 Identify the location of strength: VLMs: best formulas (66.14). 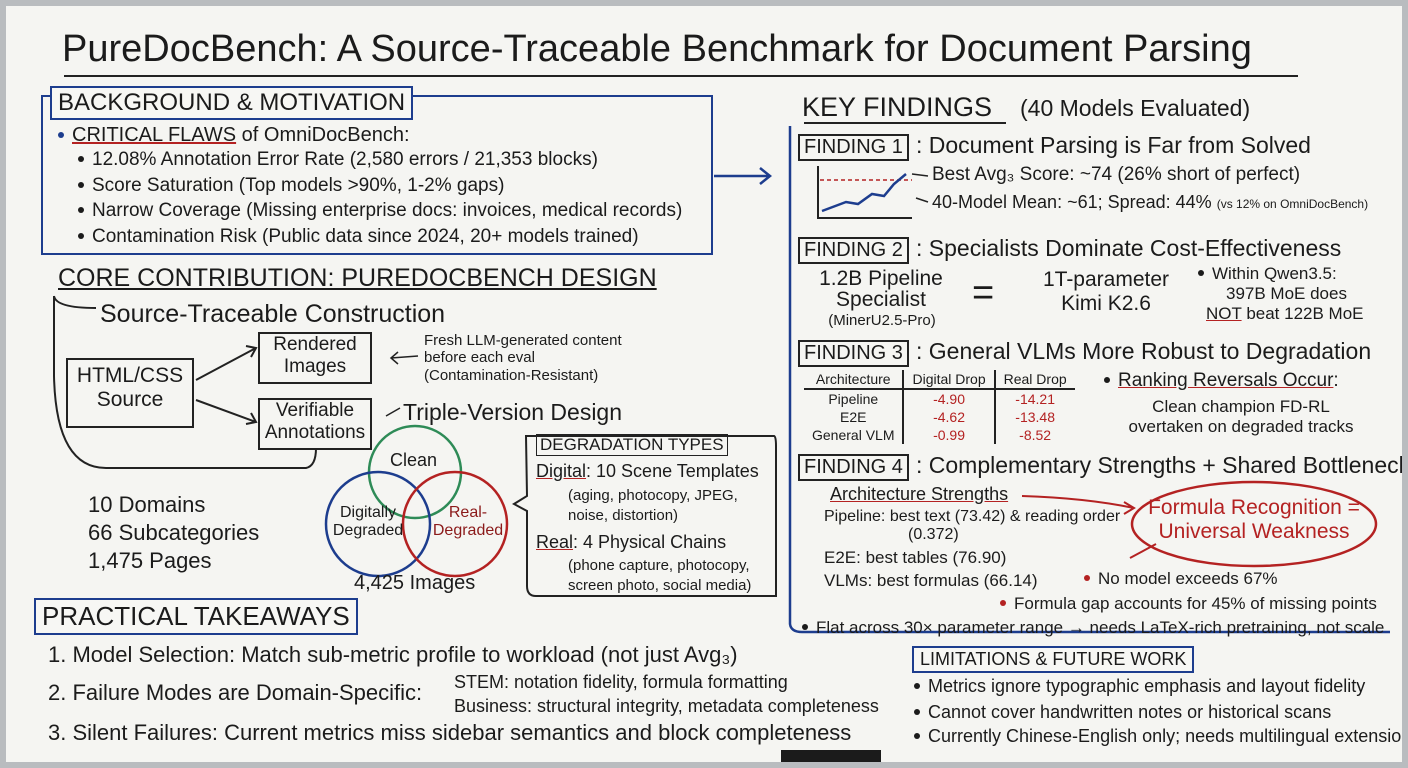
(931, 580).